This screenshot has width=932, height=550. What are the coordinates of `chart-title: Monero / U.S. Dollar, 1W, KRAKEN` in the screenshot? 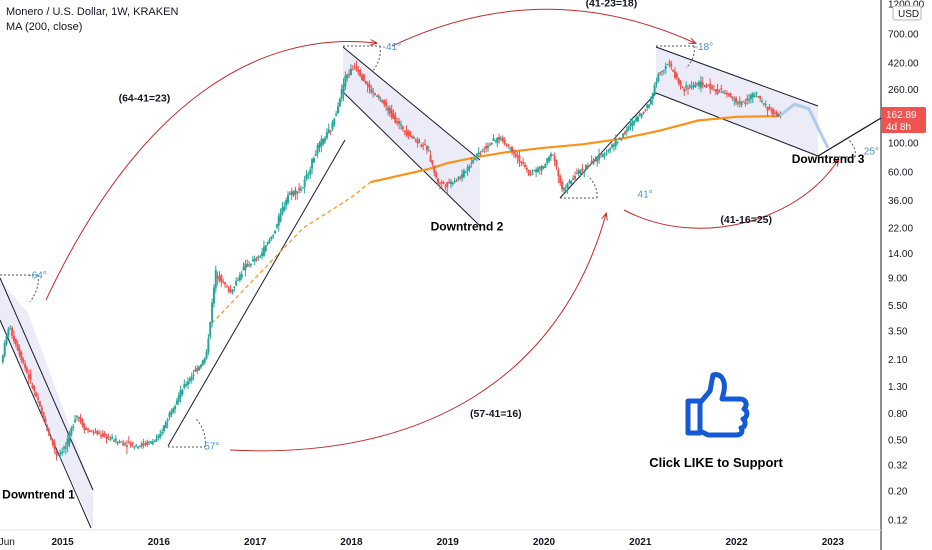 It's located at (92, 12).